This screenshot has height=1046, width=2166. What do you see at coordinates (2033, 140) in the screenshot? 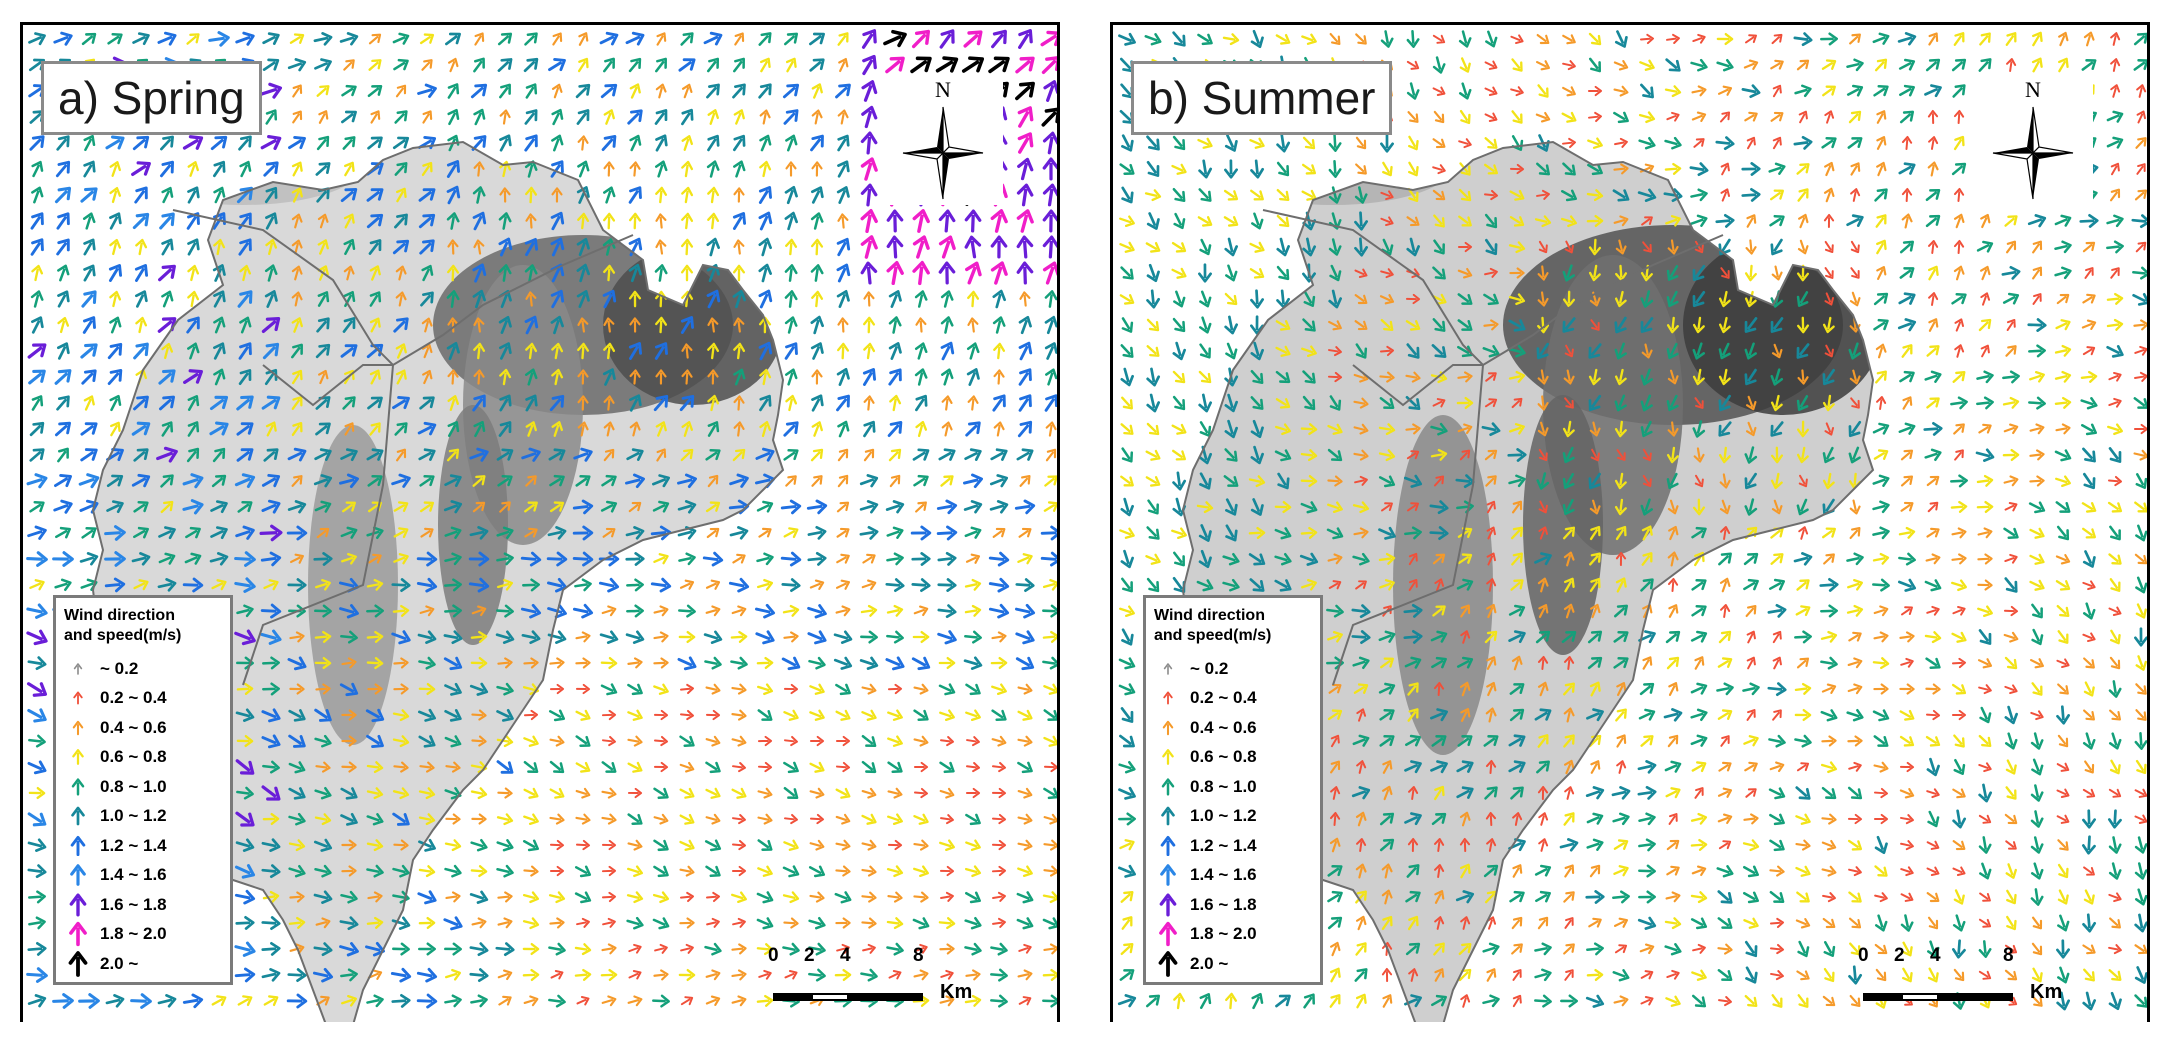
I see `north-arrow: N` at bounding box center [2033, 140].